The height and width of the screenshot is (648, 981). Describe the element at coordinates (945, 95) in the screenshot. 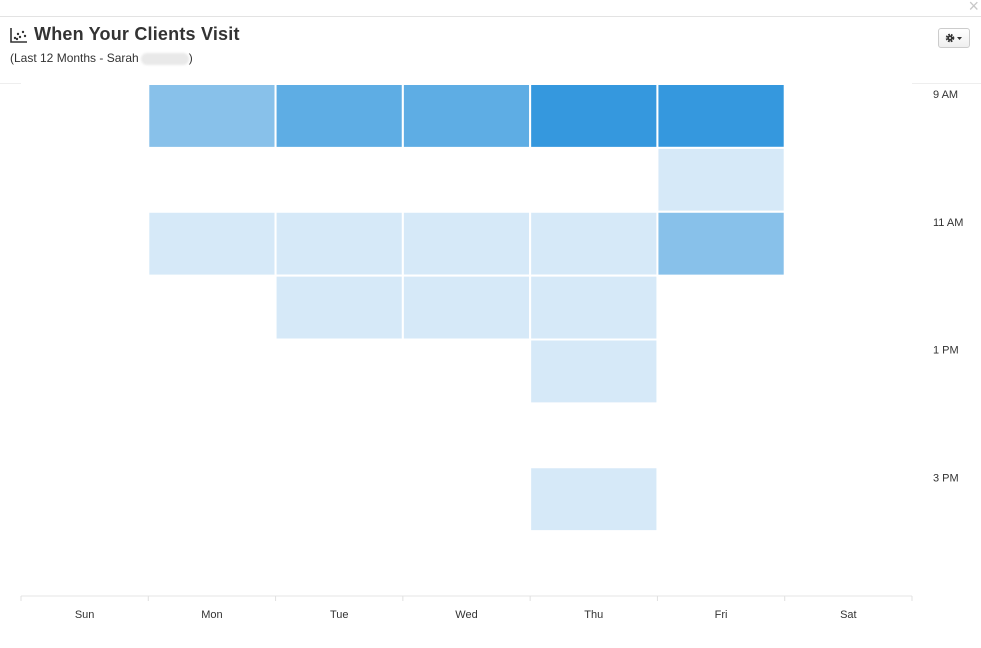

I see `y-tick-label: 9 AM` at that location.